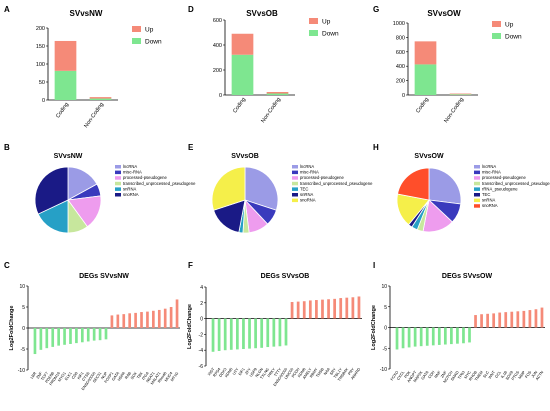 Image resolution: width=550 pixels, height=411 pixels. Describe the element at coordinates (242, 371) in the screenshot. I see `x-tick-label-f: EIF1` at that location.